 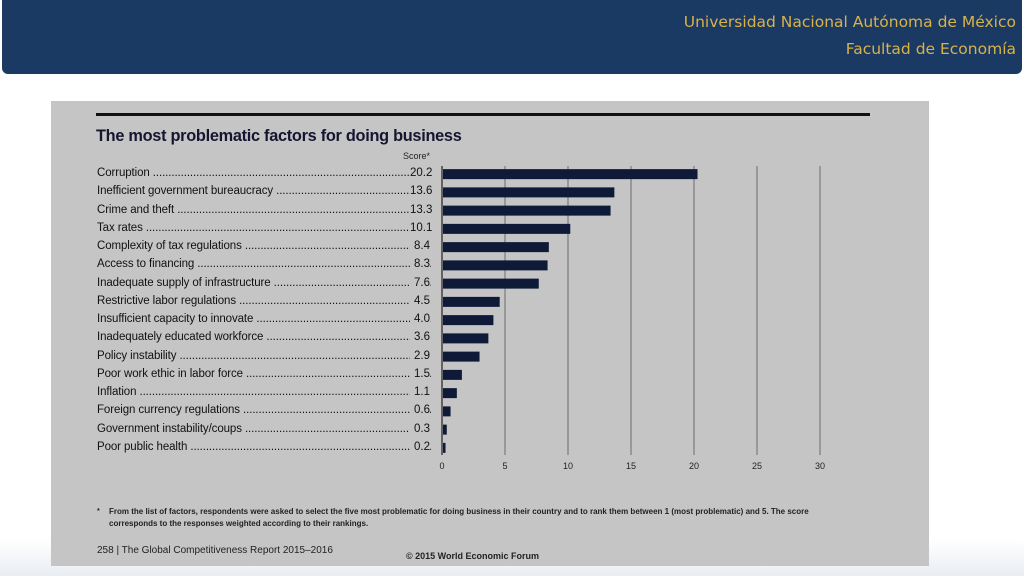 I want to click on value-label: 13.3, so click(x=421, y=209).